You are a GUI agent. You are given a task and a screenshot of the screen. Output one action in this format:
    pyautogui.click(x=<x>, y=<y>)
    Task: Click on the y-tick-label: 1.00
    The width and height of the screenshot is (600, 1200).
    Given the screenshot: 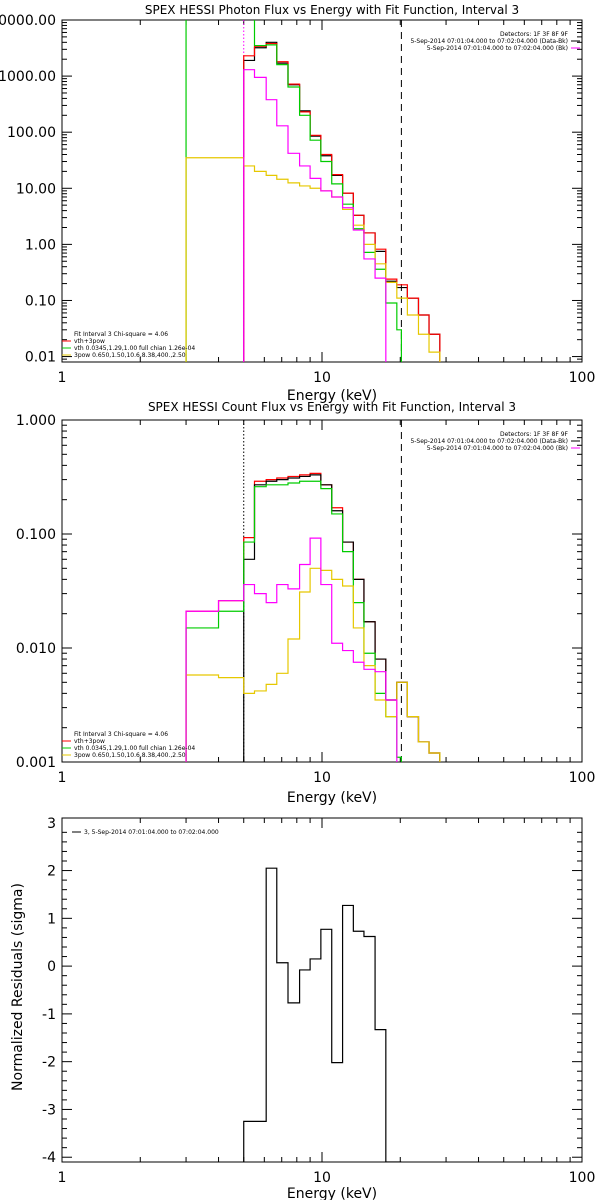 What is the action you would take?
    pyautogui.click(x=40, y=245)
    